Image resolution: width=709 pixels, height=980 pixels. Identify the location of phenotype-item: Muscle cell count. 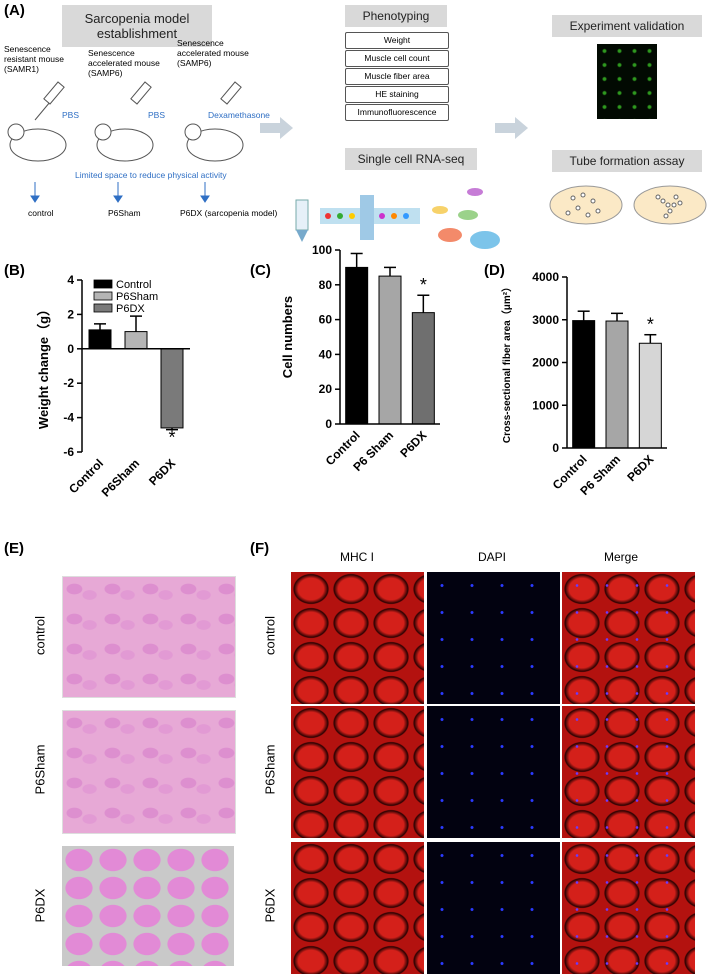
(397, 58).